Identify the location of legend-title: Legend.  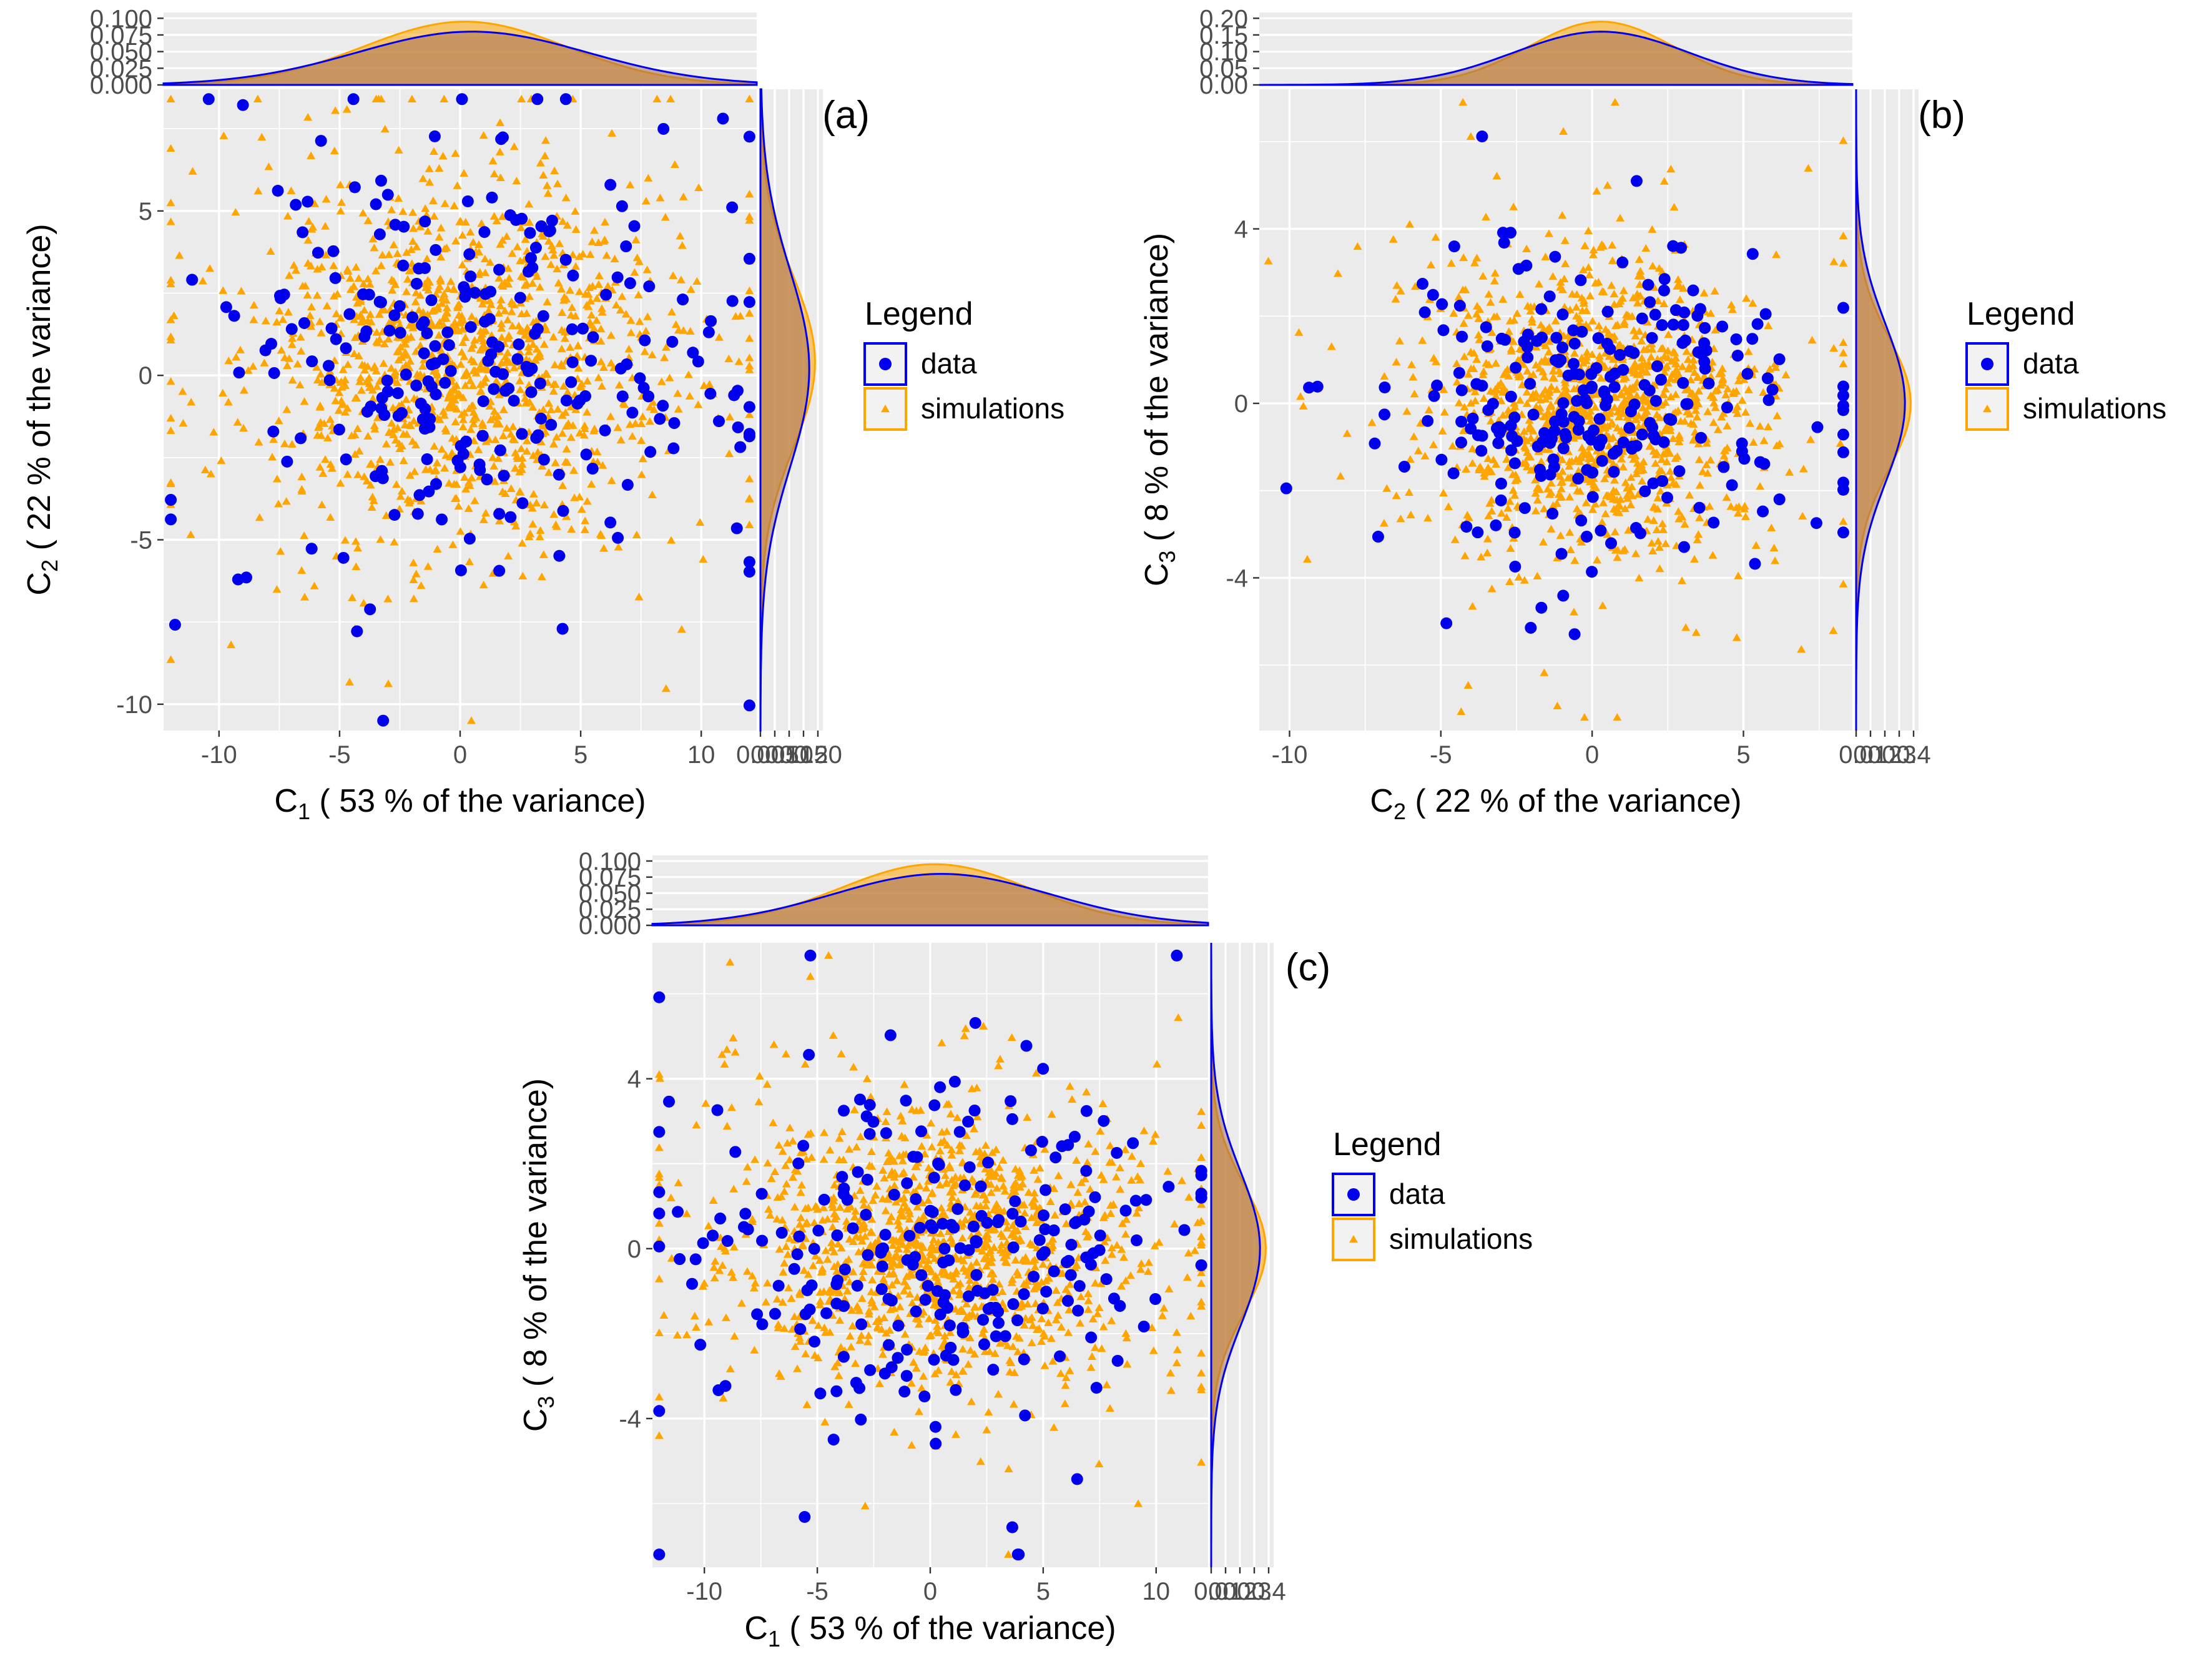
(1387, 1144).